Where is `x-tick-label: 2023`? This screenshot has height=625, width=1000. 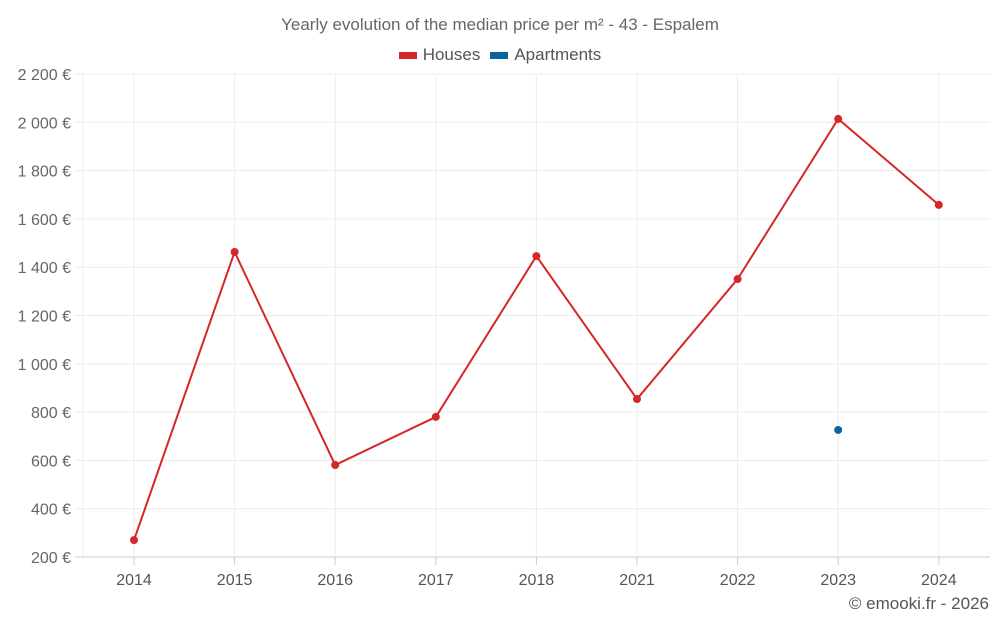 x-tick-label: 2023 is located at coordinates (838, 580).